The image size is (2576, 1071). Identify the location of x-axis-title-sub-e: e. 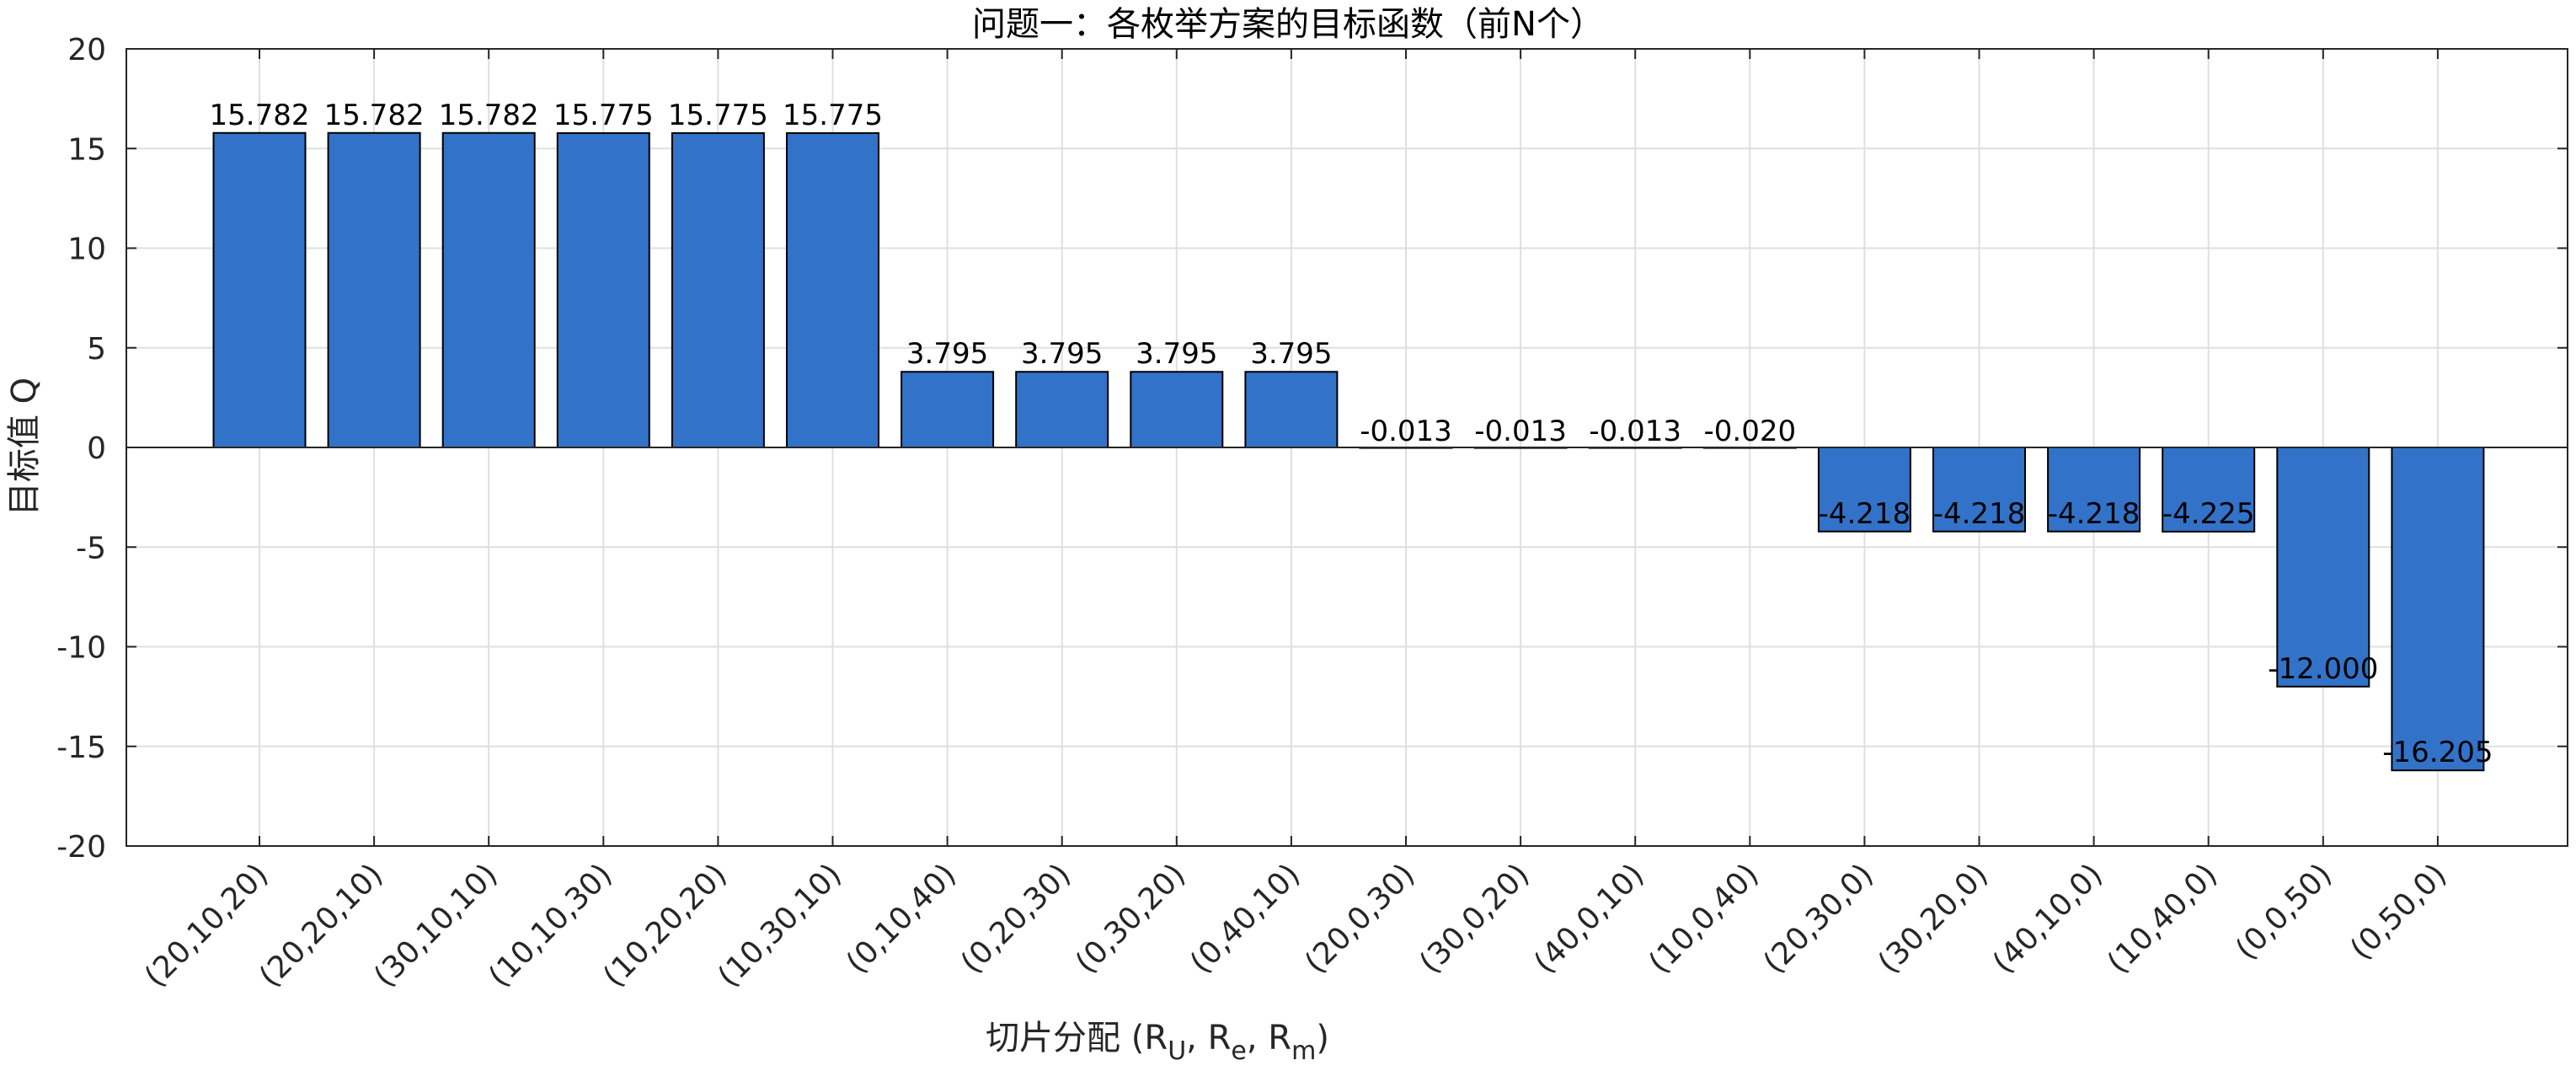
(1238, 1051).